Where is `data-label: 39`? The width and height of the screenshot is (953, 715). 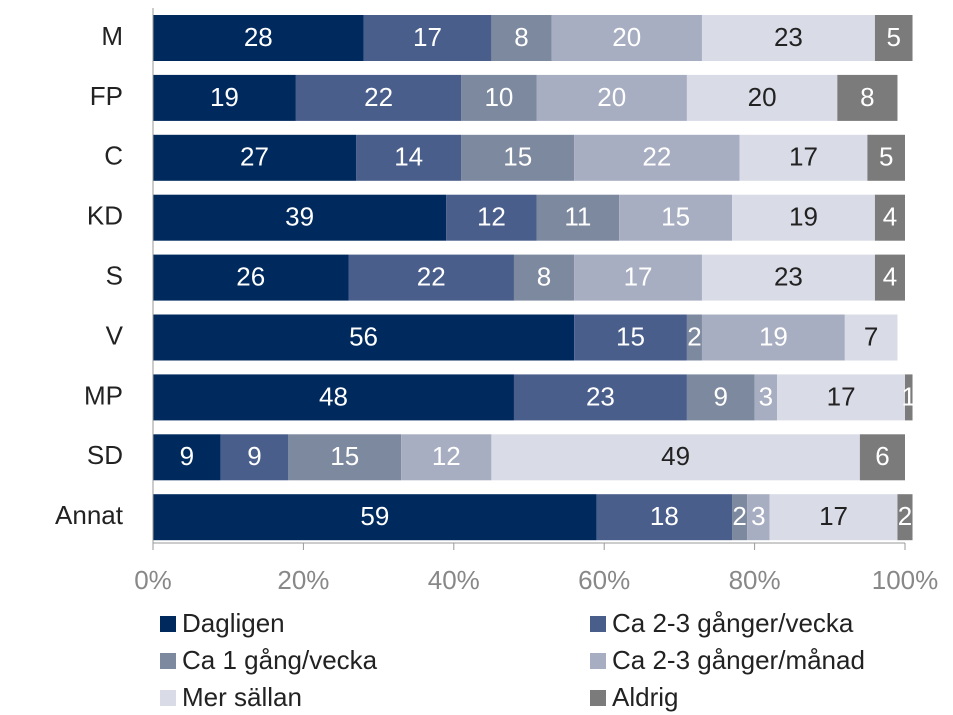
data-label: 39 is located at coordinates (299, 217).